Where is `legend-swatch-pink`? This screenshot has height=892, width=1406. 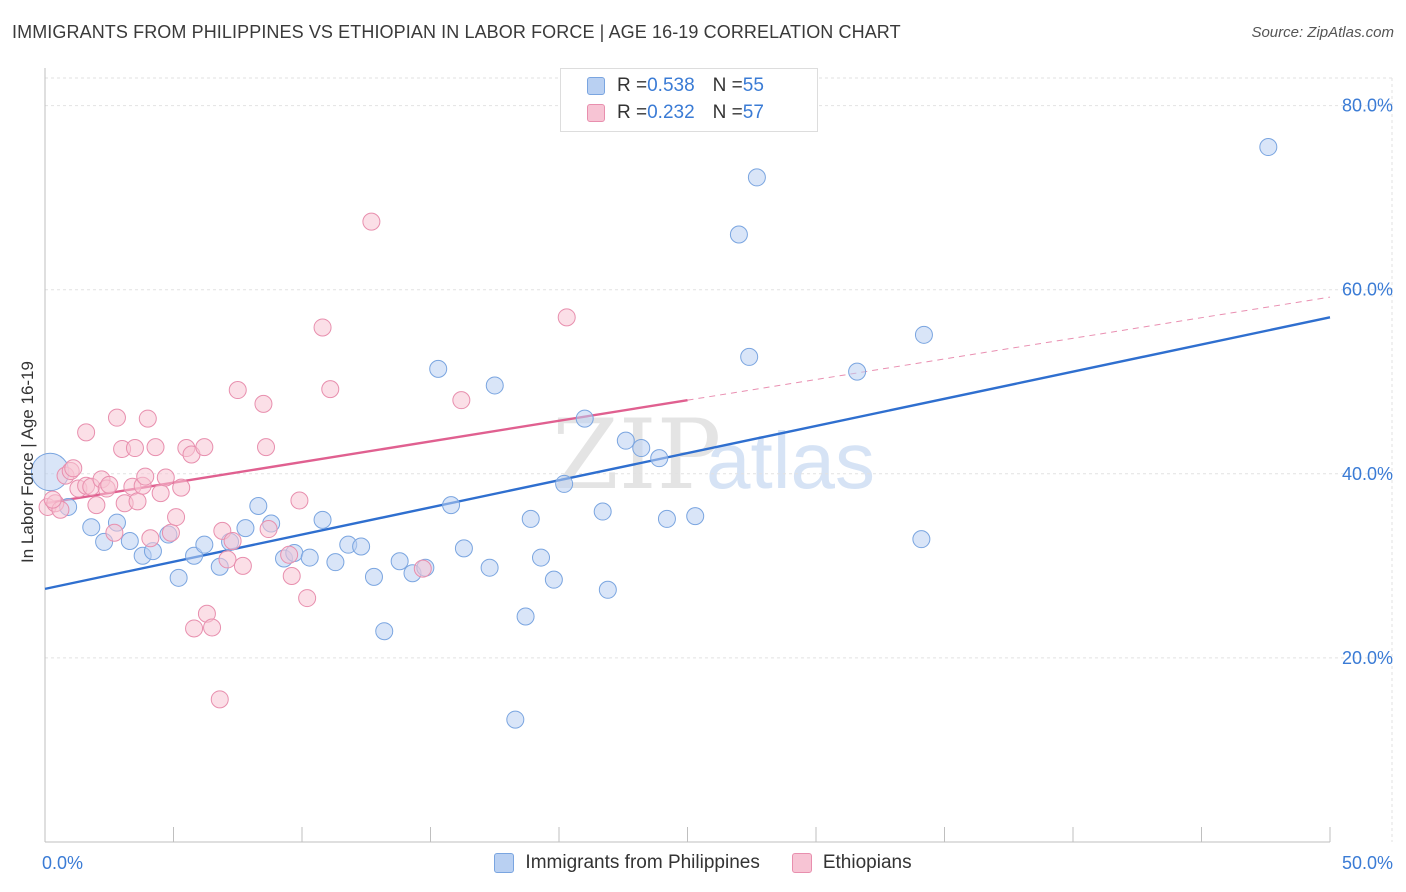 legend-swatch-pink is located at coordinates (596, 113).